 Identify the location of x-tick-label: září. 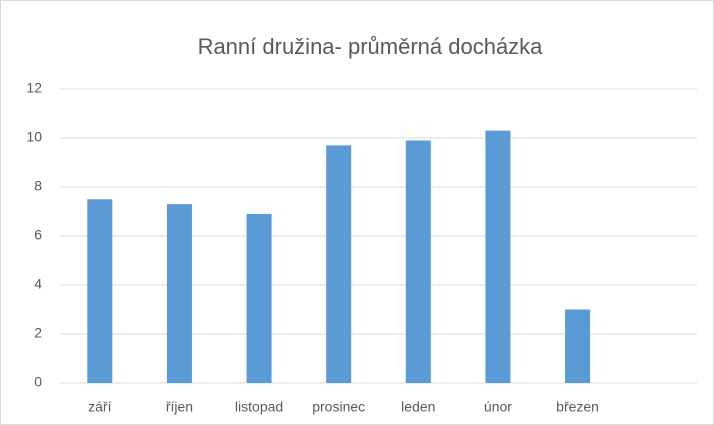
(99, 407).